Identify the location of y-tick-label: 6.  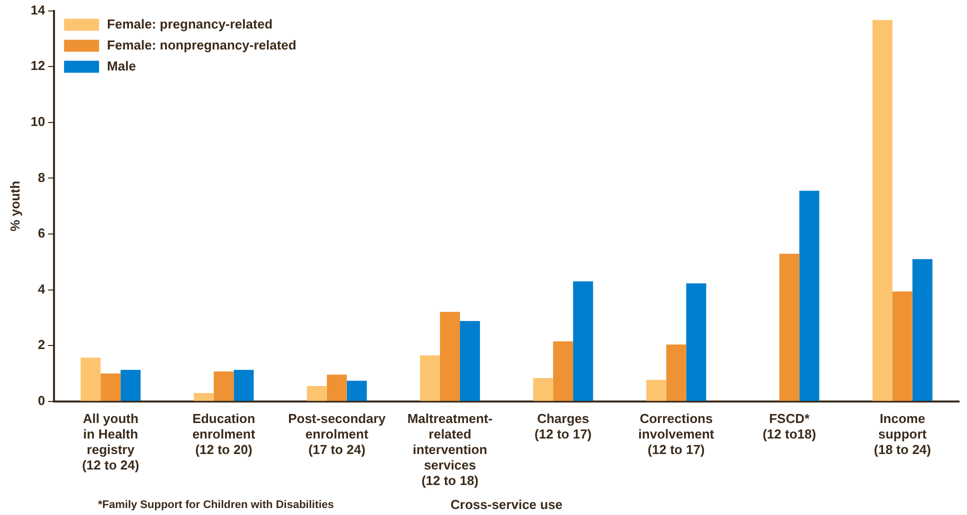
(42, 233).